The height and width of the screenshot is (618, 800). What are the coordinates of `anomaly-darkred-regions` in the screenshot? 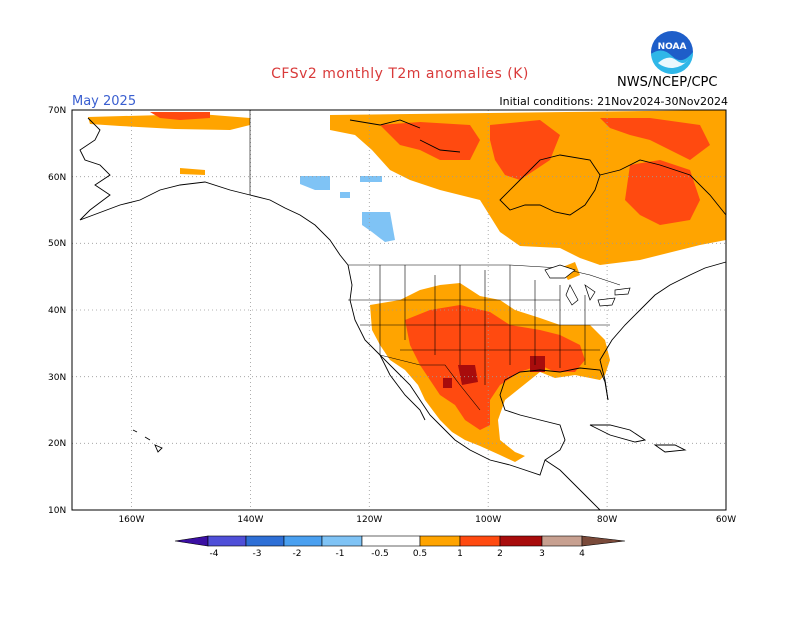 It's located at (494, 372).